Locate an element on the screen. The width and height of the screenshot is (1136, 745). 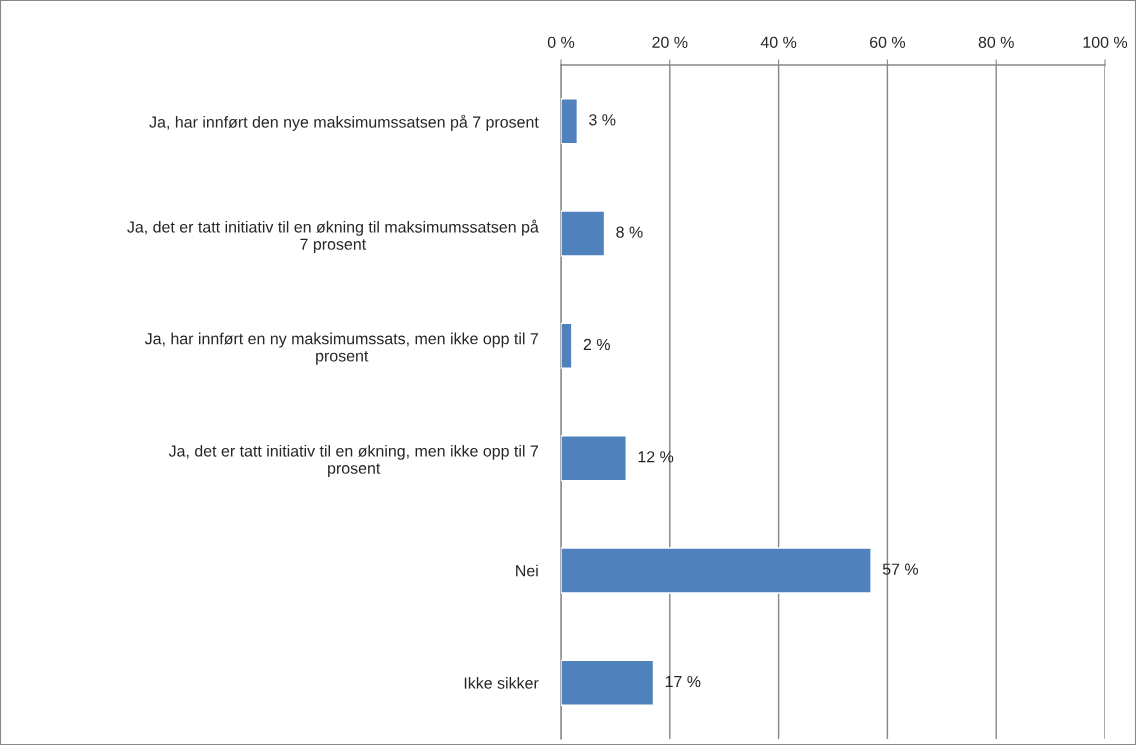
y-tick-label: Ja, har innført en ny maksimumssats, men ikke opp til 7 prosent is located at coordinates (341, 348).